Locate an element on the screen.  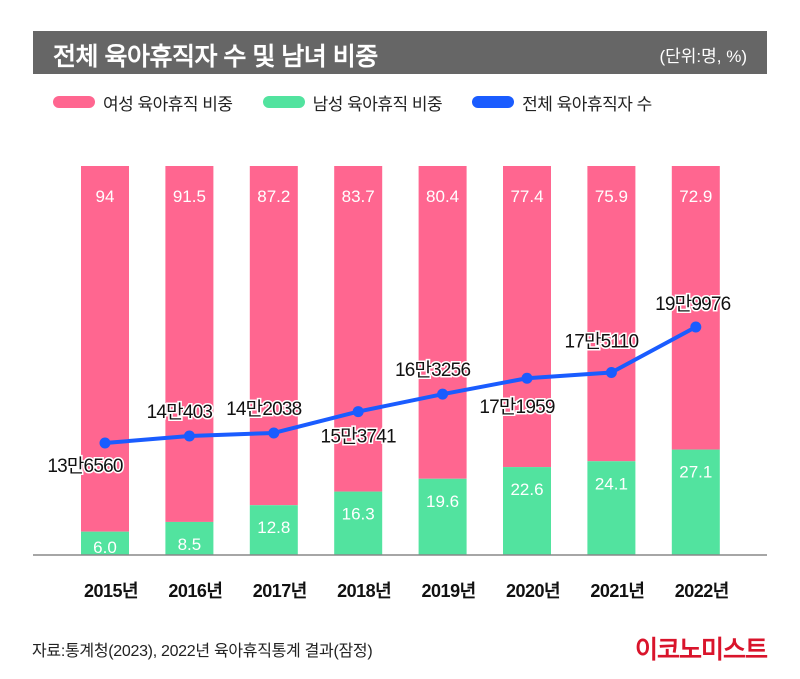
legend: 여성 육아휴직 비중 남성 육아휴직 비중 전체 육아휴직자 수 is located at coordinates (367, 102).